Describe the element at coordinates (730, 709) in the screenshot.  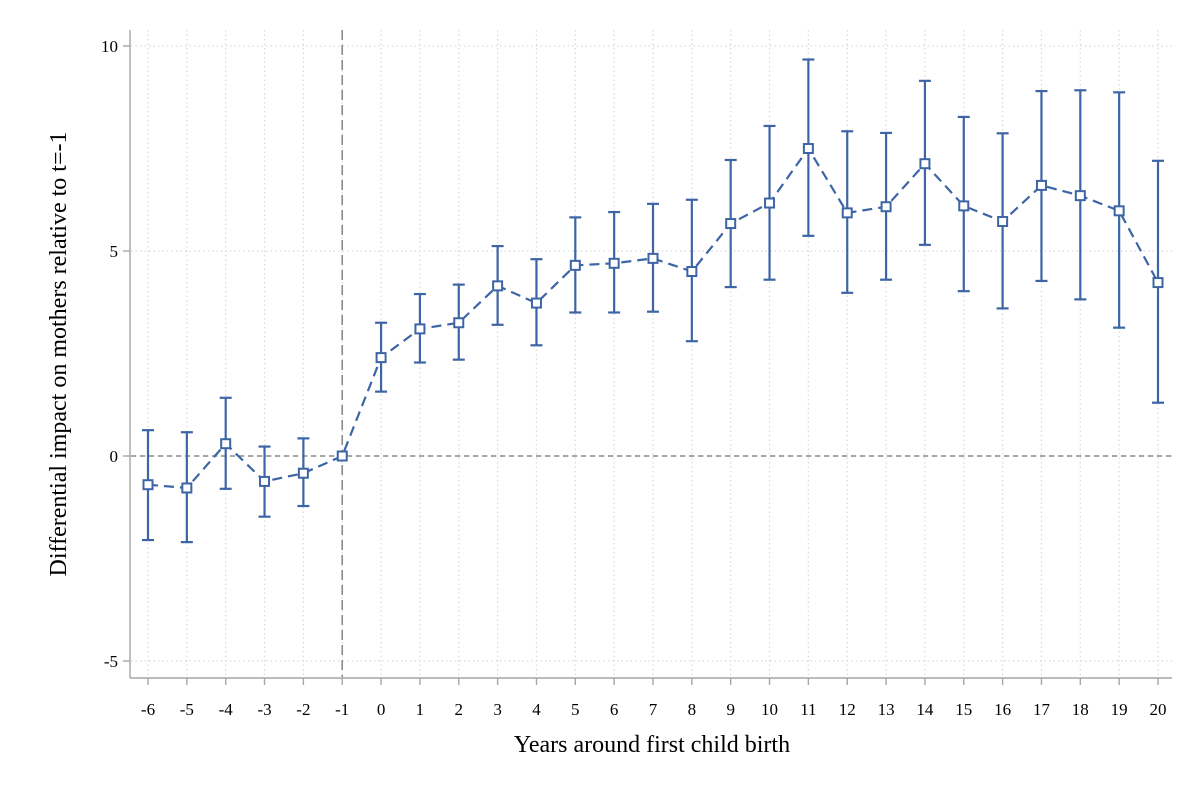
I see `x-tick-label: 9` at that location.